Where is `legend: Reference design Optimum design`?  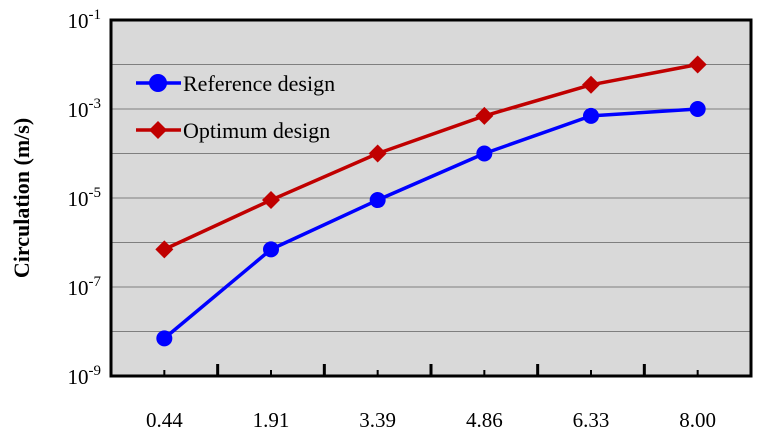
legend: Reference design Optimum design is located at coordinates (235, 107).